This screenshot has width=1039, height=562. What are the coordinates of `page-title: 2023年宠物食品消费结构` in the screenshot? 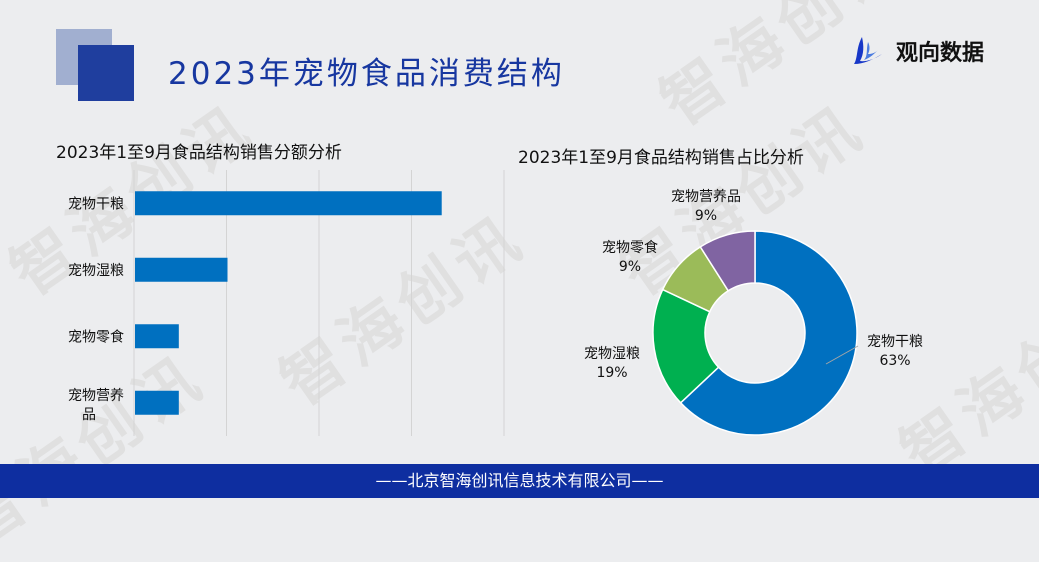 It's located at (366, 74).